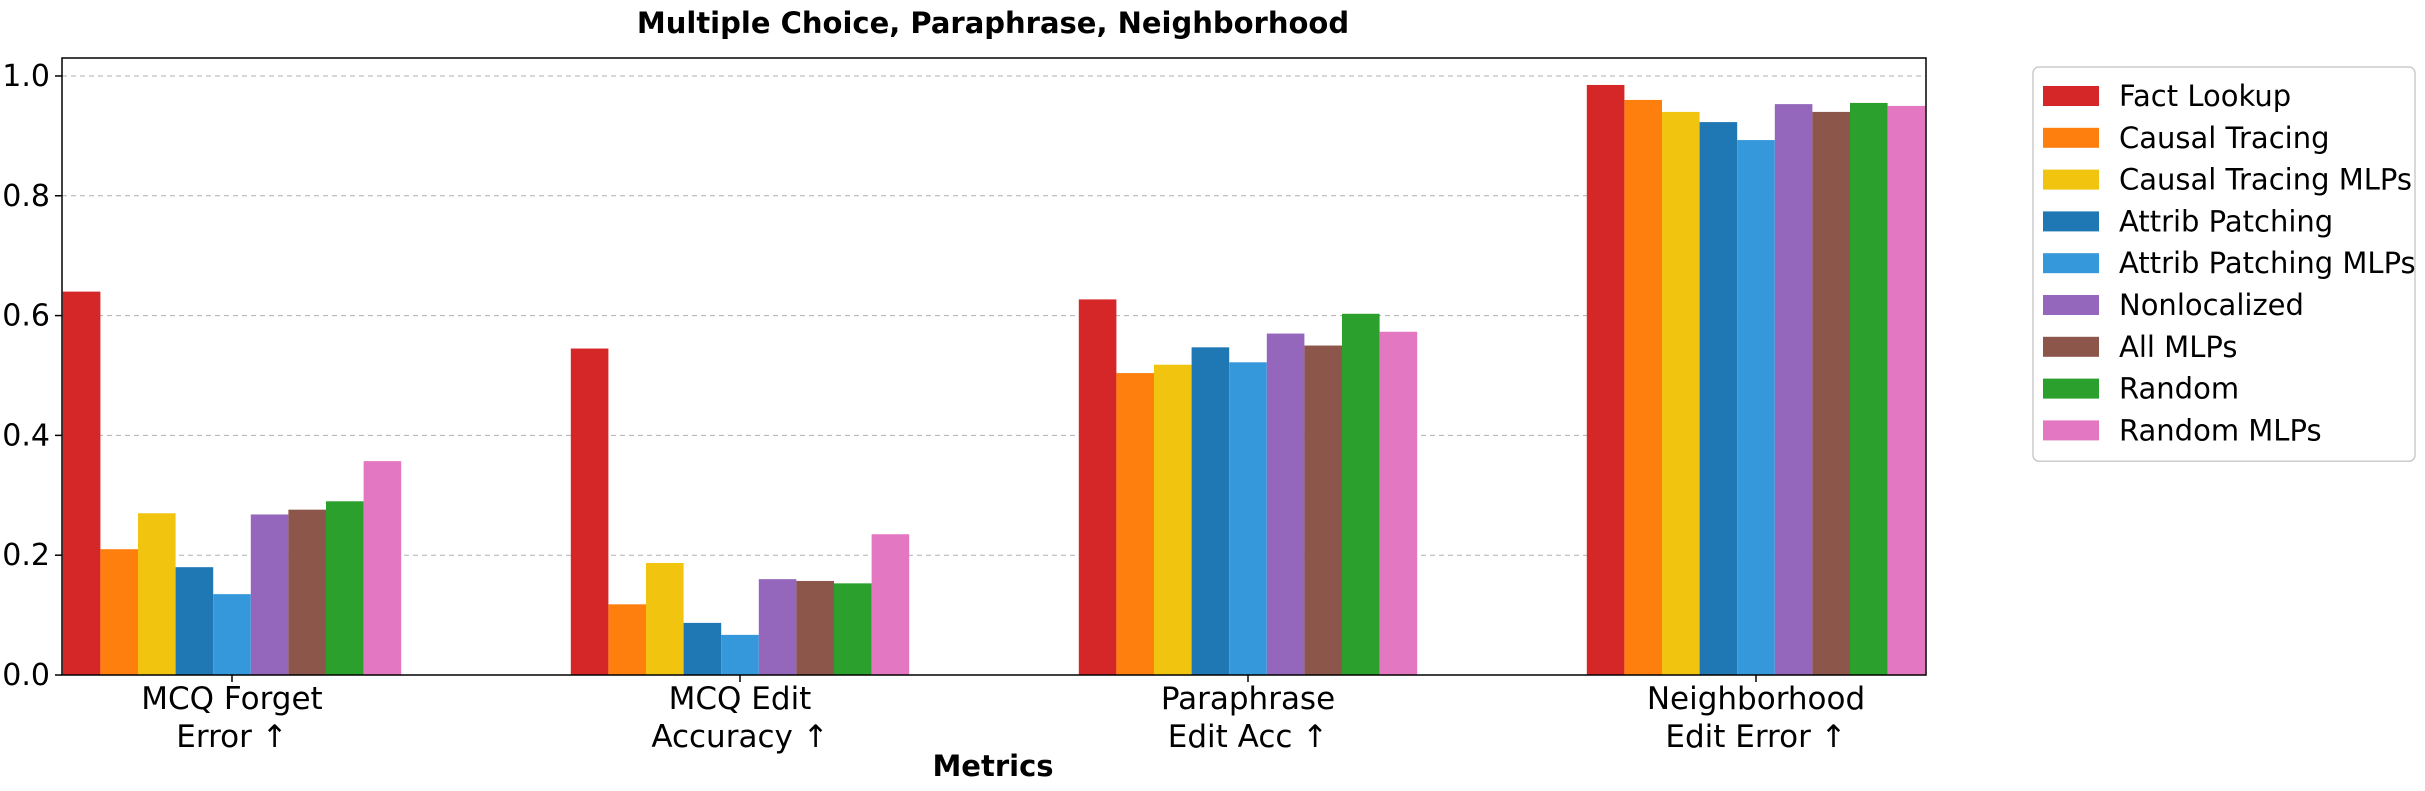 The height and width of the screenshot is (791, 2425). I want to click on x-tick-label: MCQ Forget, so click(231, 699).